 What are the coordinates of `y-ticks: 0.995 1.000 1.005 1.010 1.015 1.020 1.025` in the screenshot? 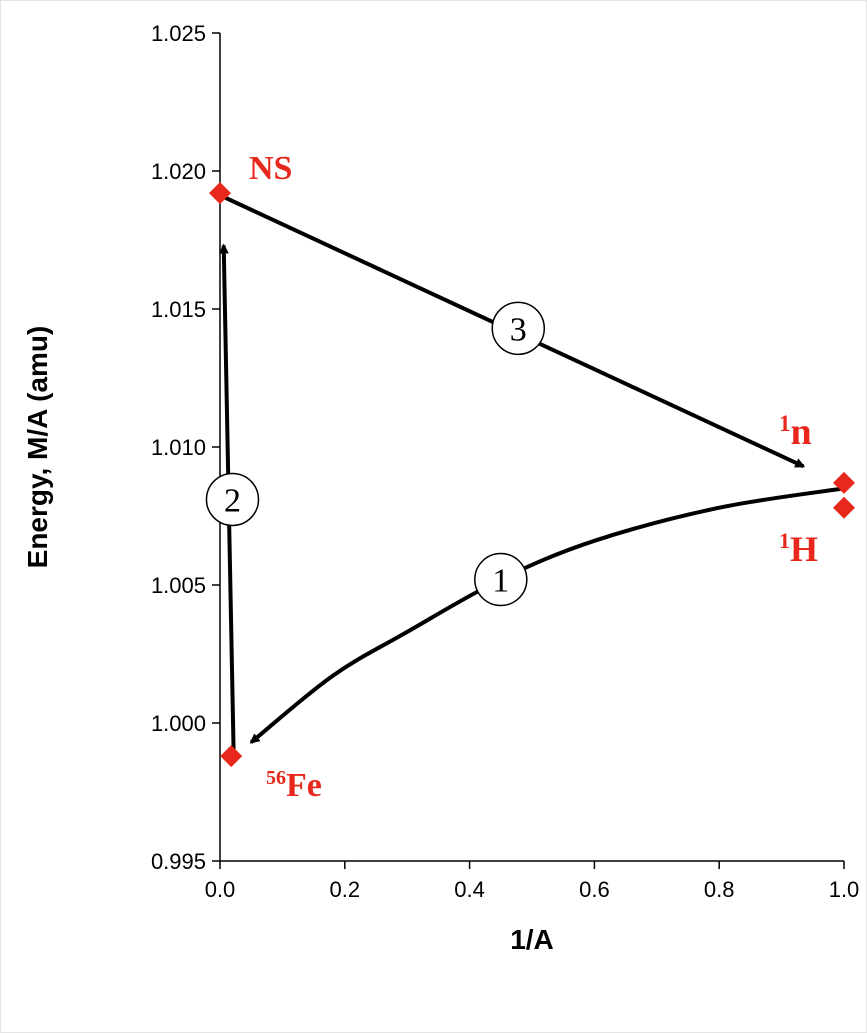 It's located at (185, 447).